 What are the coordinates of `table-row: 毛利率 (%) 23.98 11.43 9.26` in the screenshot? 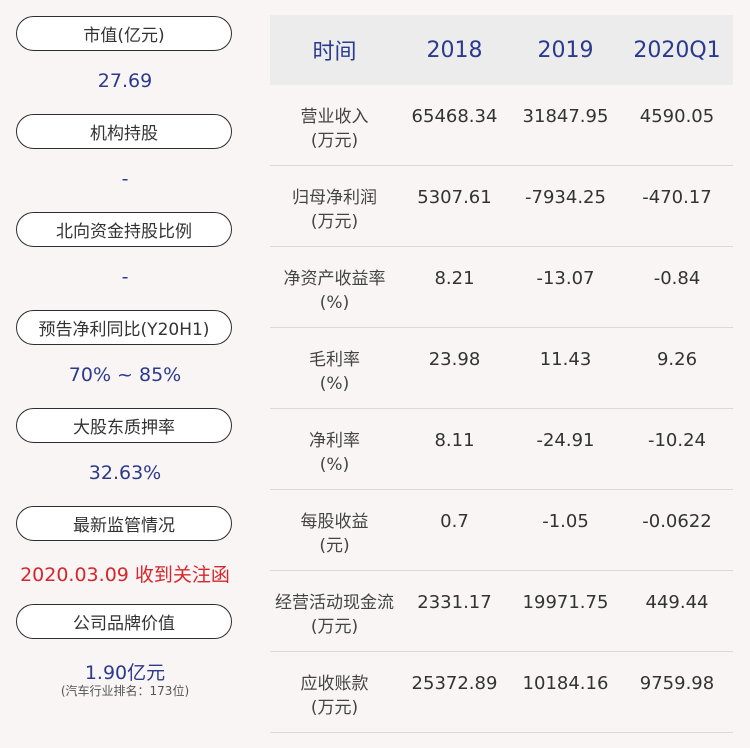 It's located at (501, 368).